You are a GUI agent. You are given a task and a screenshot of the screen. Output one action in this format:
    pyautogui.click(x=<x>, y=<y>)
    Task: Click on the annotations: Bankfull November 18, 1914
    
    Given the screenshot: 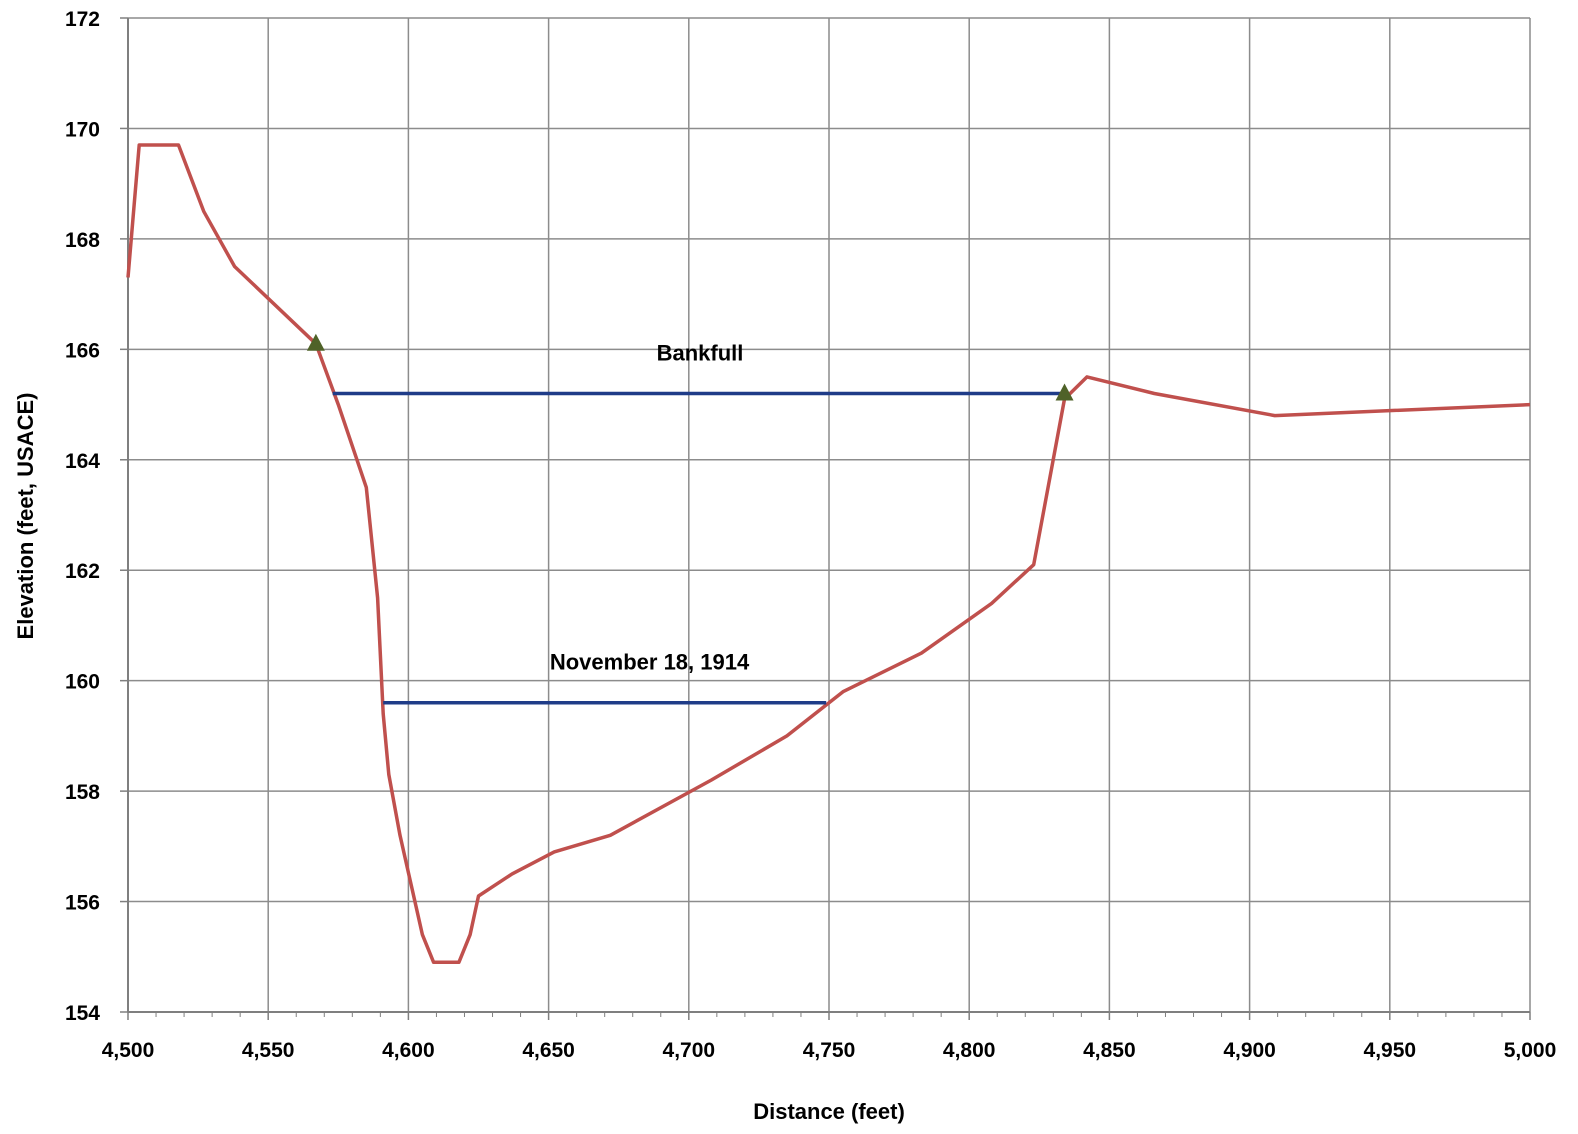 What is the action you would take?
    pyautogui.click(x=650, y=507)
    